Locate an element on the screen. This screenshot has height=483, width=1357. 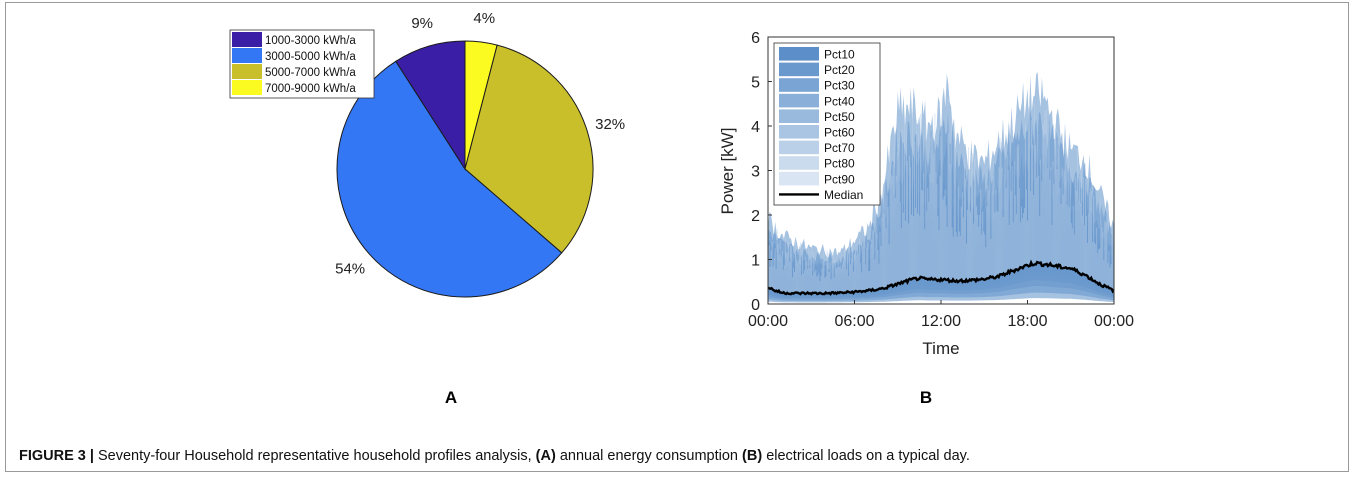
median-line is located at coordinates (941, 277).